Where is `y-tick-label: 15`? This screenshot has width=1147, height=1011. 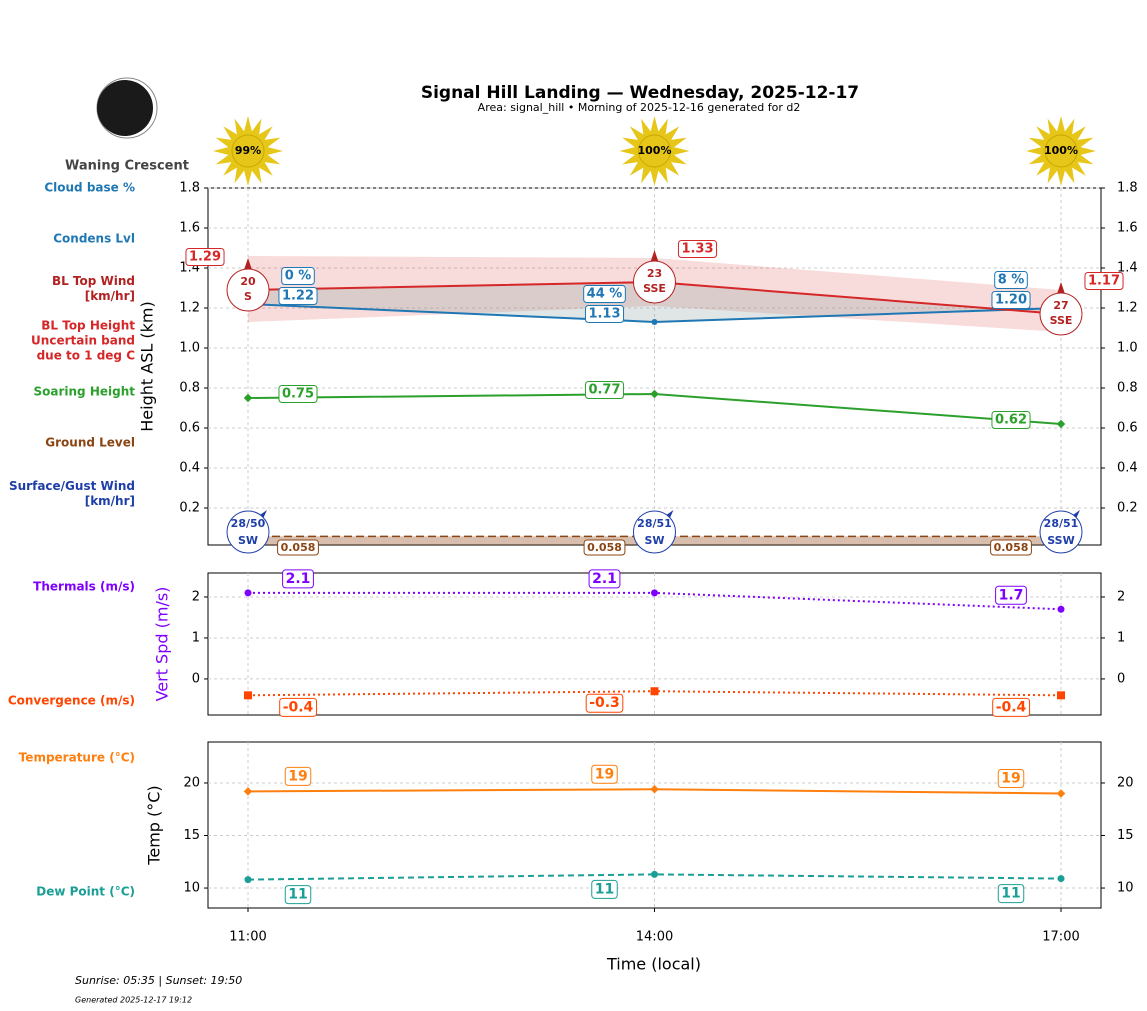 y-tick-label: 15 is located at coordinates (191, 835).